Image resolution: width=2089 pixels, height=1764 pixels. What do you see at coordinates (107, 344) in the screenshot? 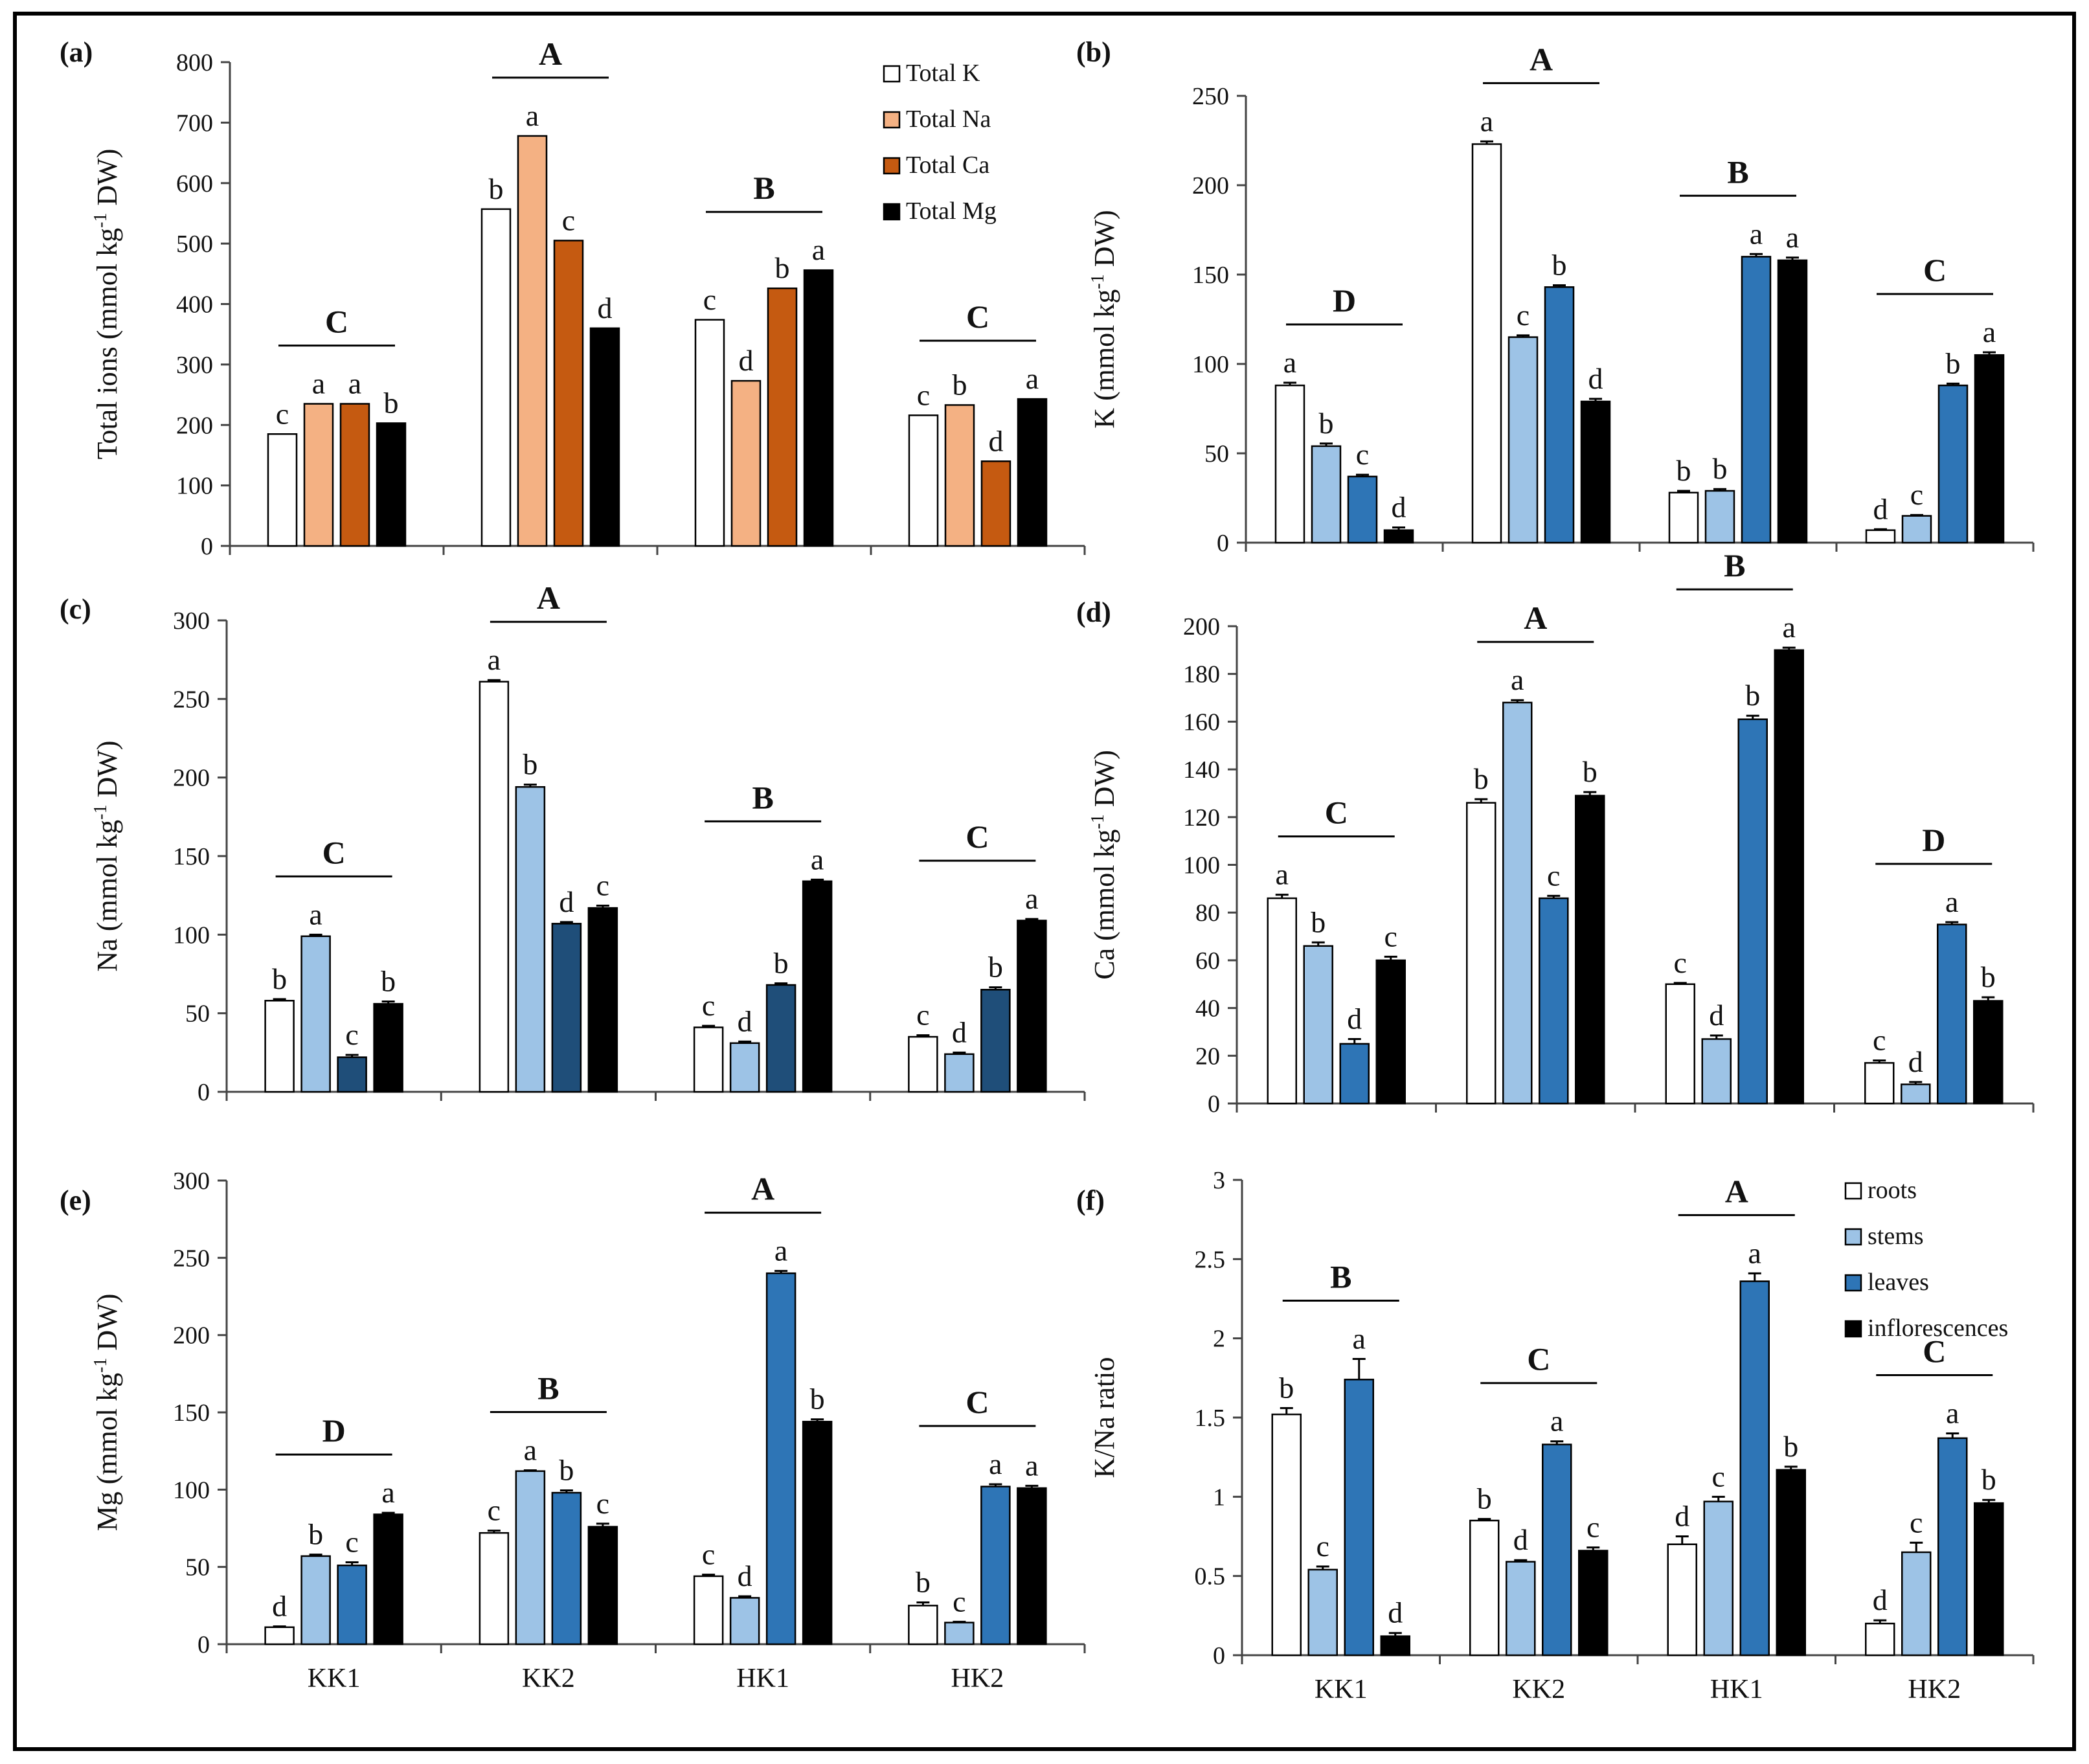
I see `y-axis-title-part: Total ions (mmol kg` at bounding box center [107, 344].